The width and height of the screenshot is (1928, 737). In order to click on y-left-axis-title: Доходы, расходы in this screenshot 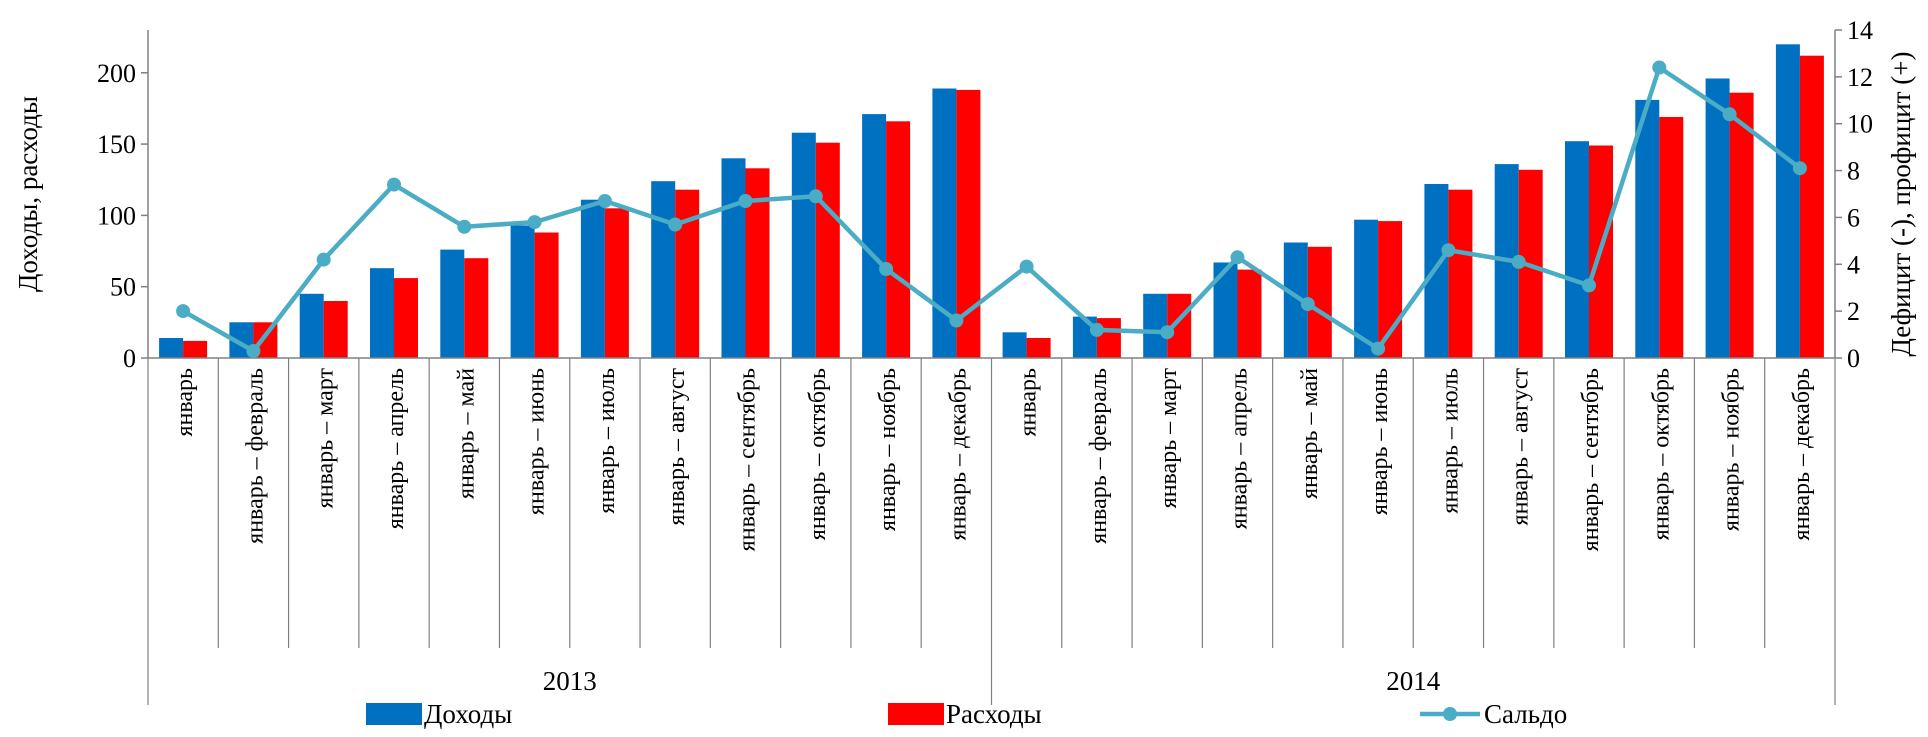, I will do `click(28, 194)`.